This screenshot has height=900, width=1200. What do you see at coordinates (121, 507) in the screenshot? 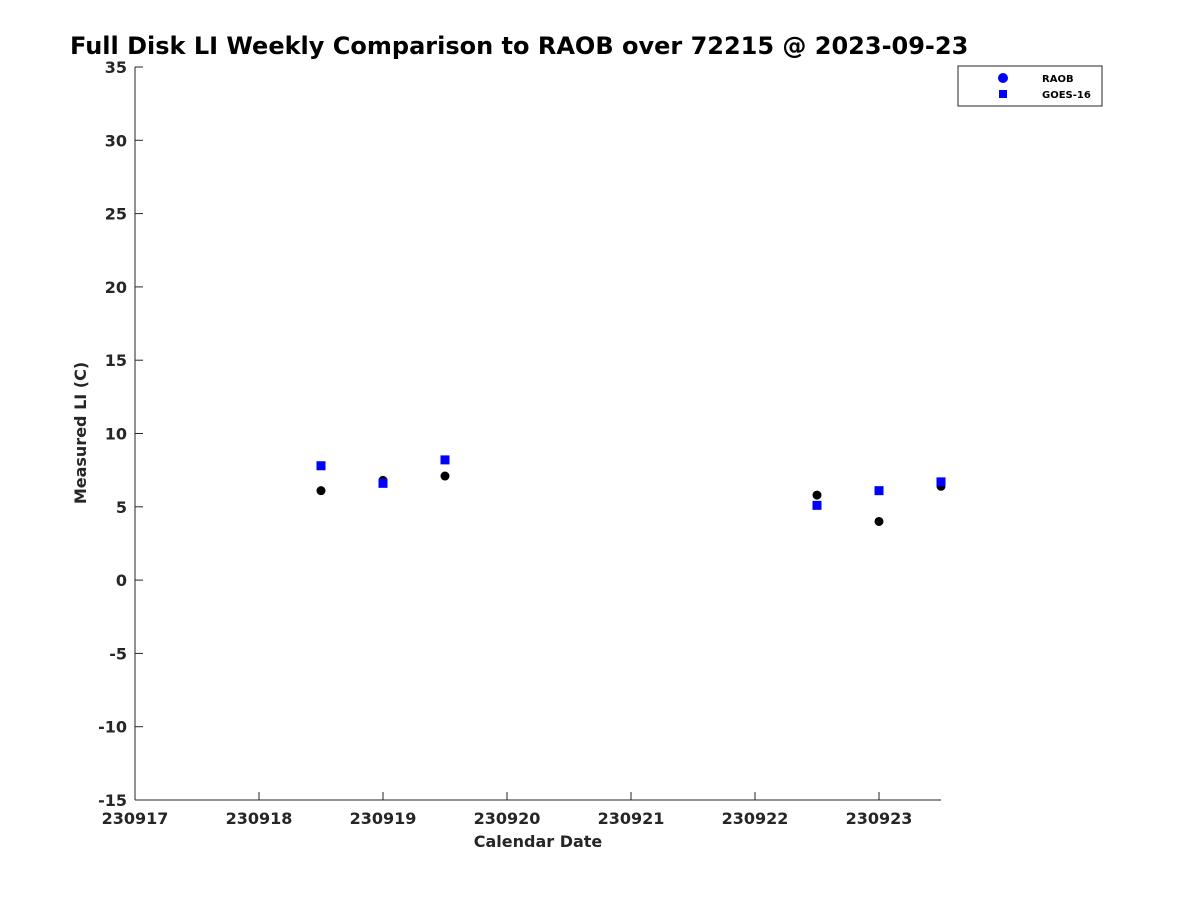
I see `y-tick-label: 5` at bounding box center [121, 507].